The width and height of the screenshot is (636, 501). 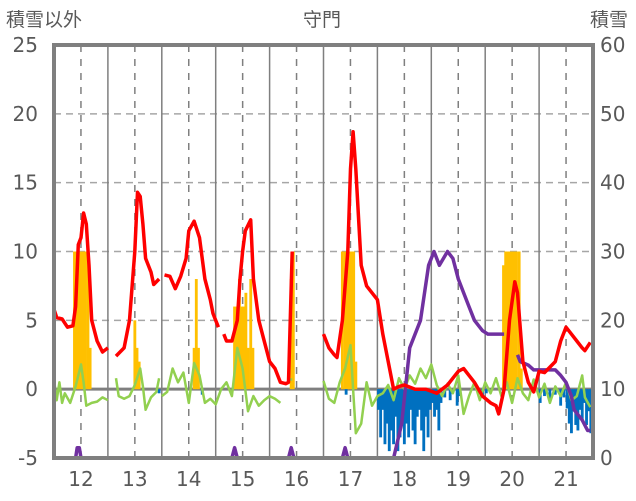 What do you see at coordinates (134, 479) in the screenshot?
I see `x-tick-label: 13` at bounding box center [134, 479].